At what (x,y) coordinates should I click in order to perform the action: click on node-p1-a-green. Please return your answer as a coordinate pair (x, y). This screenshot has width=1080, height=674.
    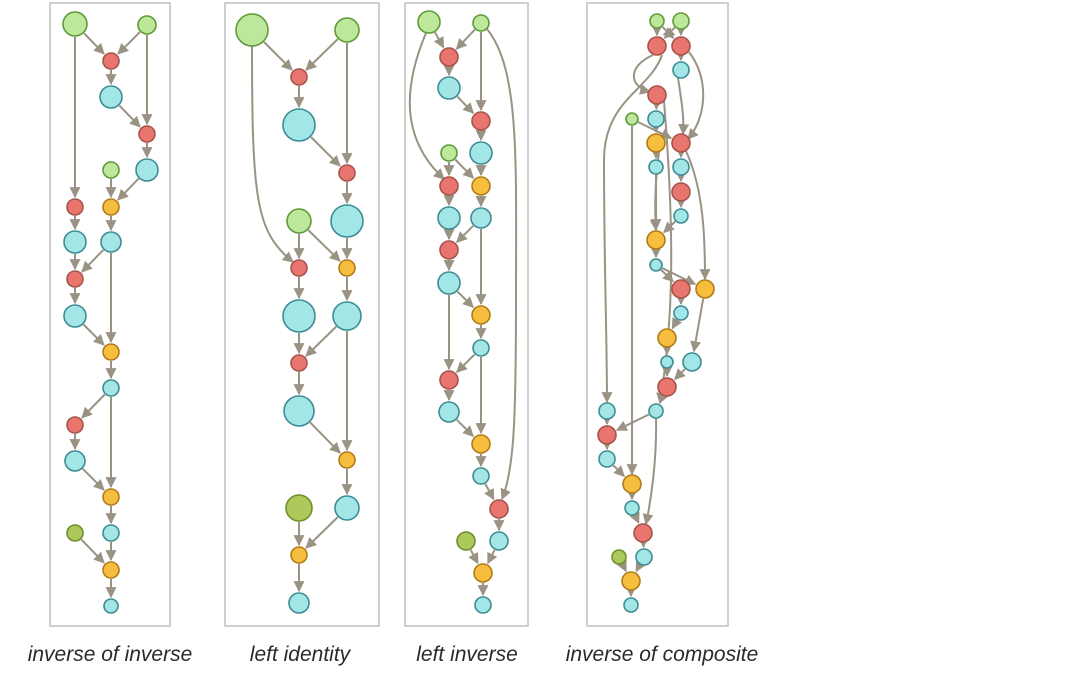
    Looking at the image, I should click on (75, 24).